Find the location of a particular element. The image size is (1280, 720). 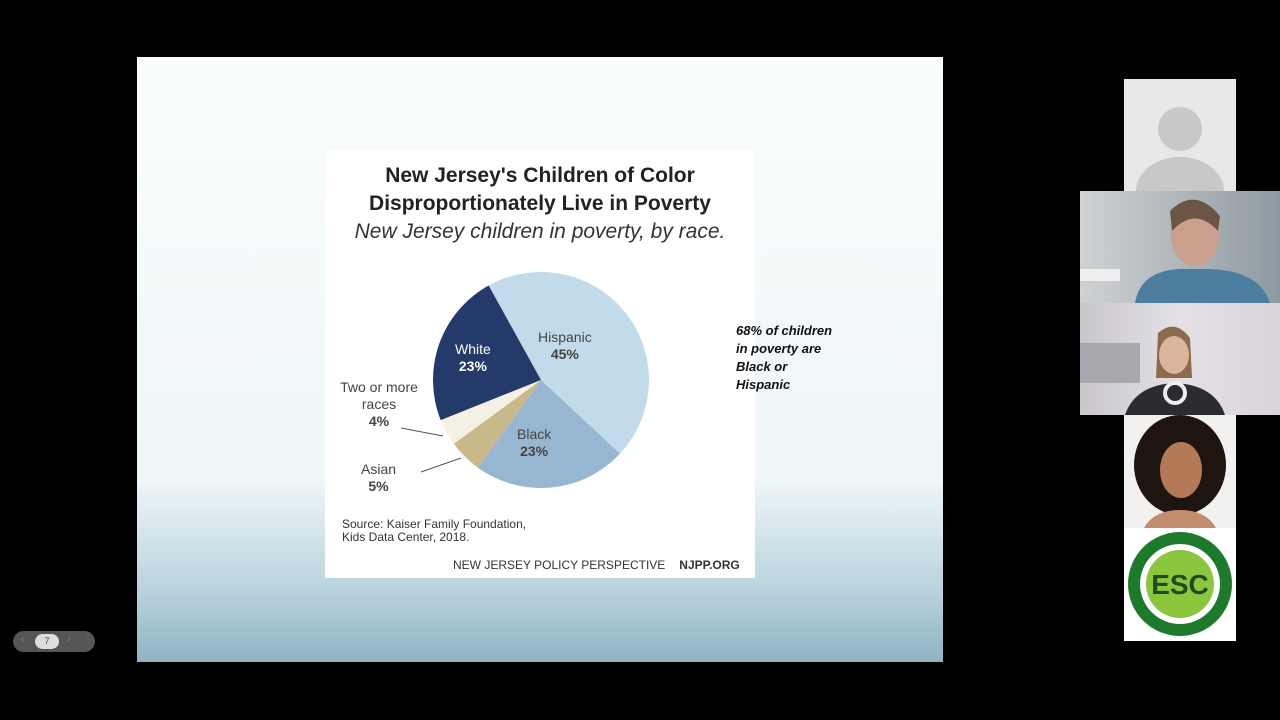

pie-slice-white is located at coordinates (487, 353).